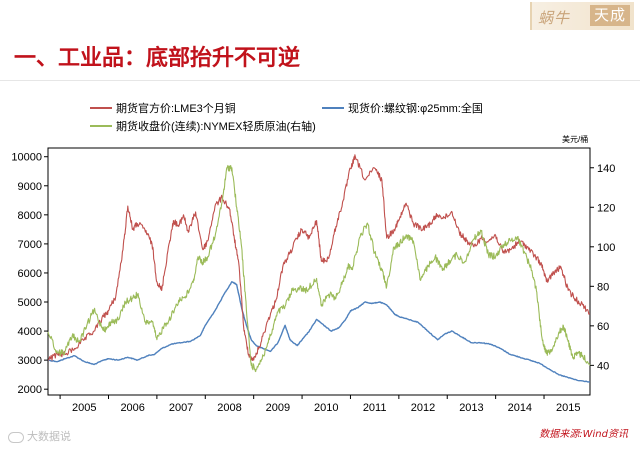 Image resolution: width=640 pixels, height=449 pixels. Describe the element at coordinates (30, 187) in the screenshot. I see `left-axis-tick-label: 9000` at that location.